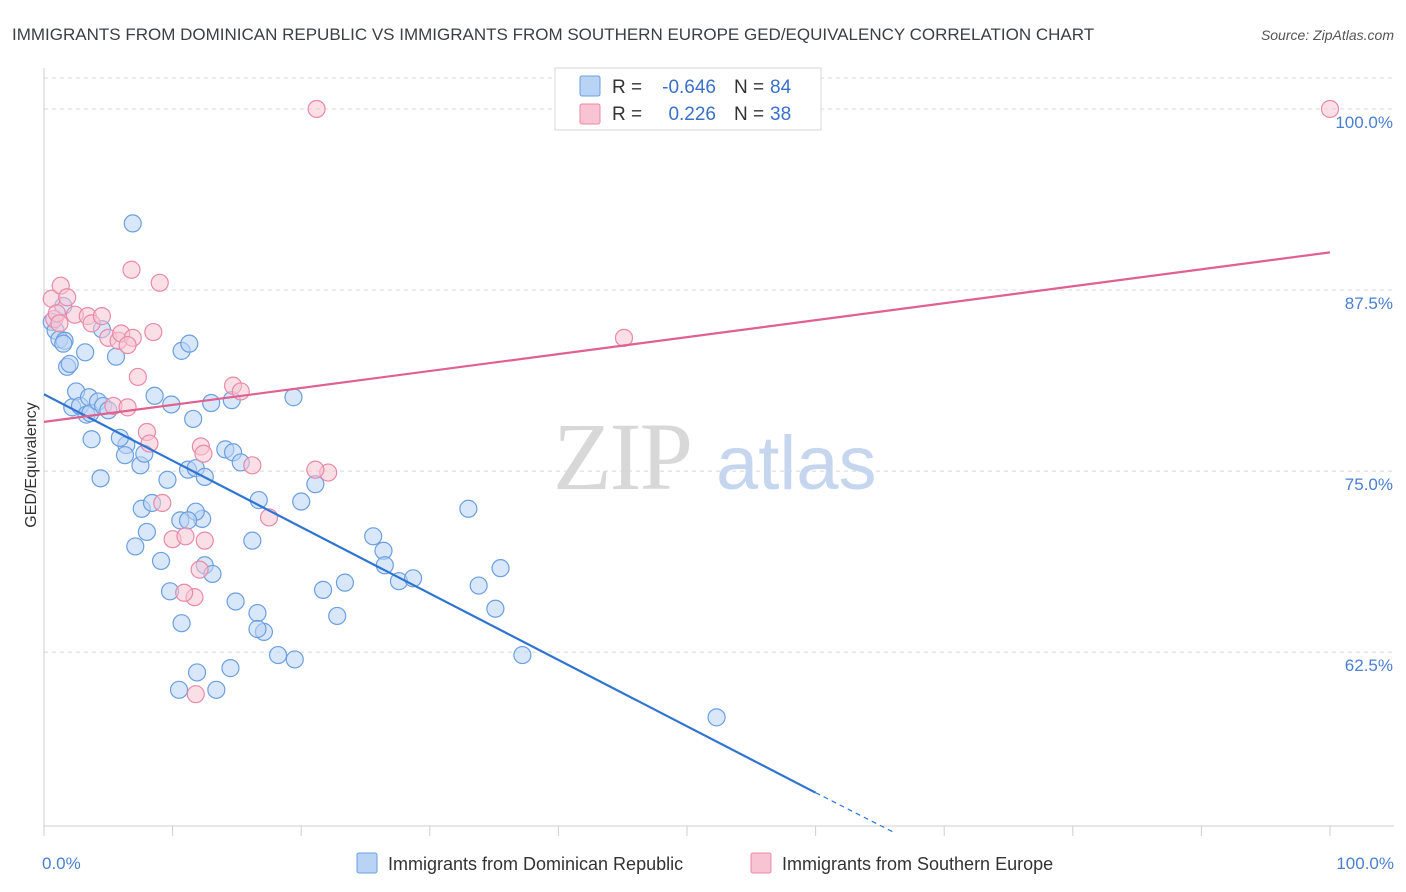 The height and width of the screenshot is (892, 1406). I want to click on bottom-legend-swatch-blue, so click(367, 863).